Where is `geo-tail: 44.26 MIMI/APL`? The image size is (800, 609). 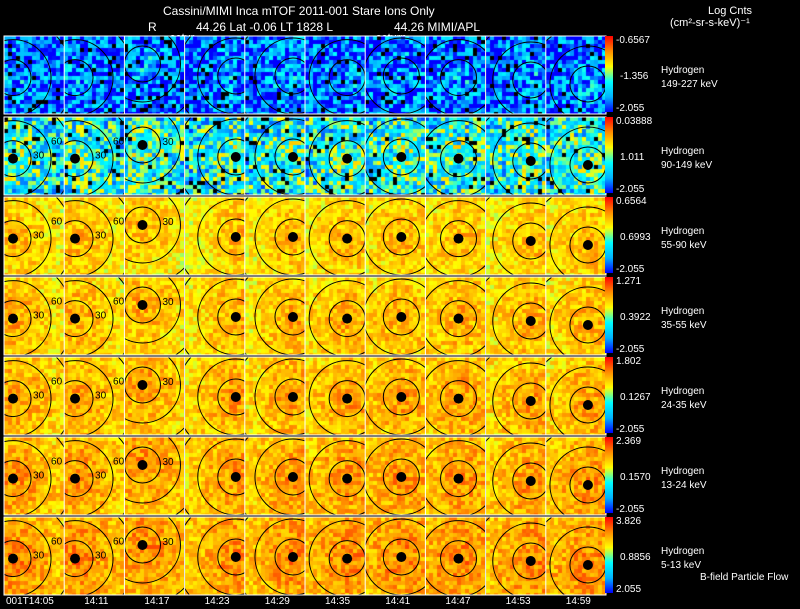 geo-tail: 44.26 MIMI/APL is located at coordinates (437, 27).